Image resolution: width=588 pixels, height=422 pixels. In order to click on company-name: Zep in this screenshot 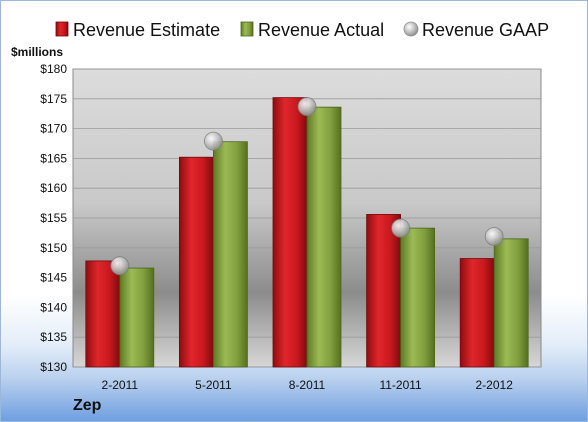, I will do `click(87, 405)`.